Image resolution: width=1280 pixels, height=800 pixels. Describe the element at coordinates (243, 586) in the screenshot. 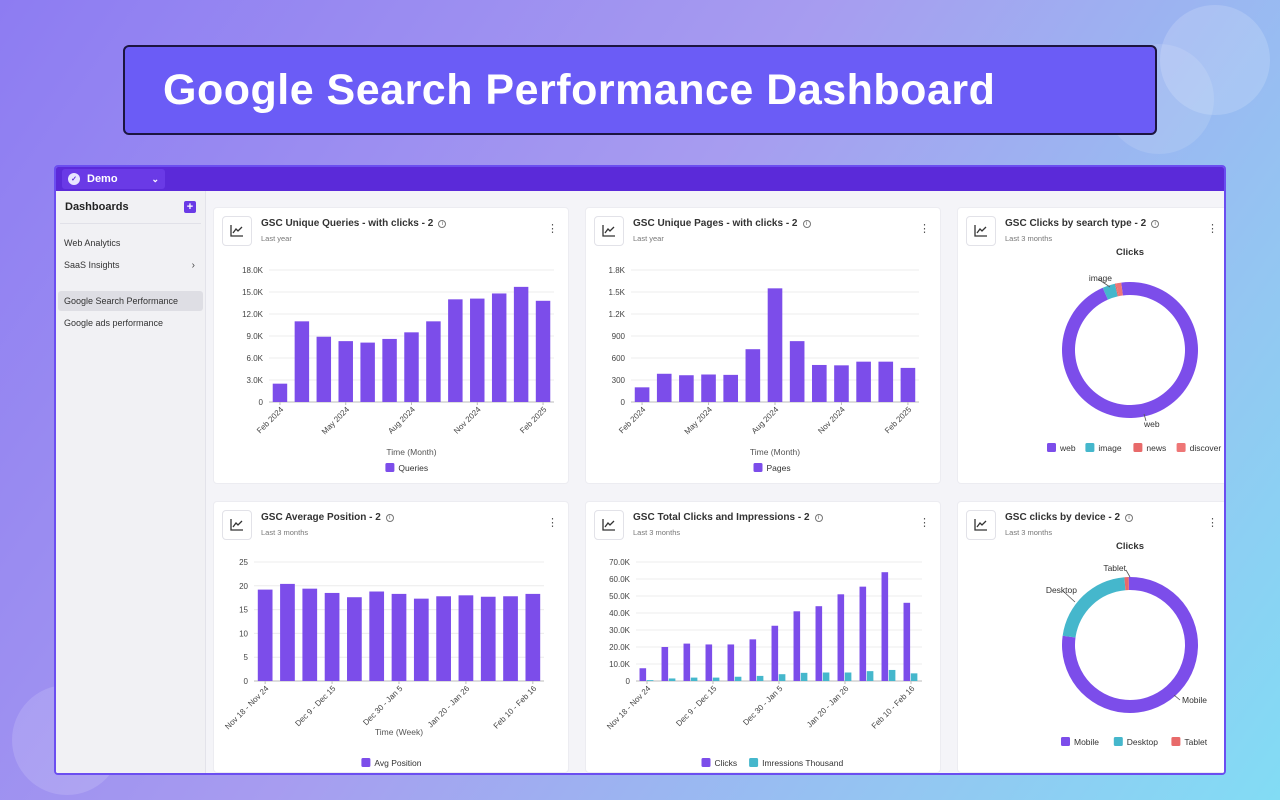

I see `y-tick-label: 20` at that location.